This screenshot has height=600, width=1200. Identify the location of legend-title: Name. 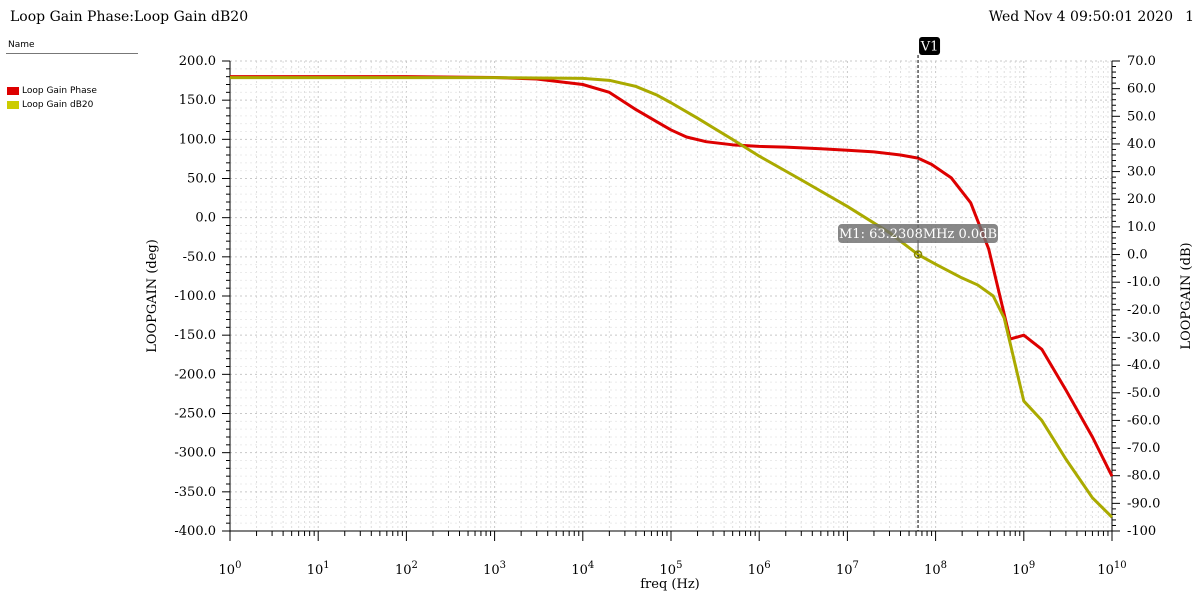
(72, 47).